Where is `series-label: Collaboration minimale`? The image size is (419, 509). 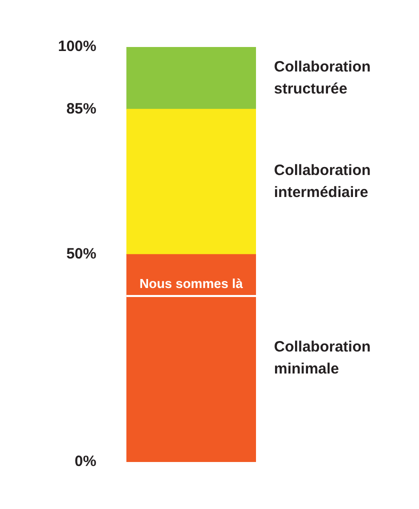
series-label: Collaboration minimale is located at coordinates (322, 358).